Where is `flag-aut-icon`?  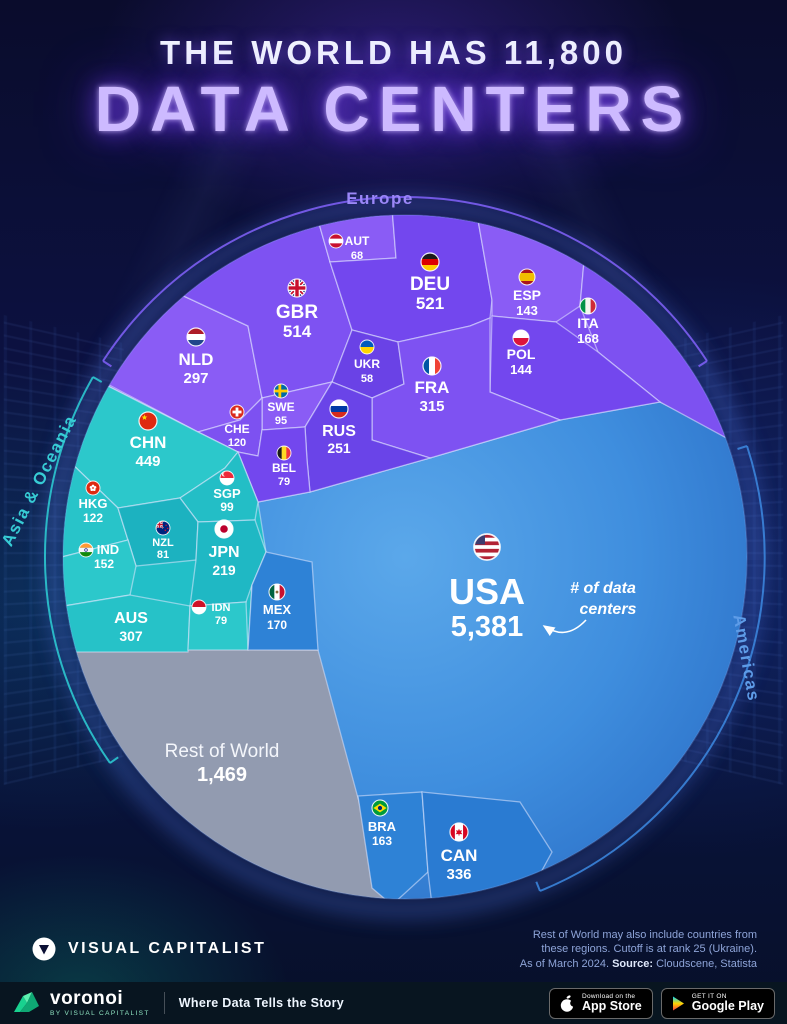
flag-aut-icon is located at coordinates (336, 241).